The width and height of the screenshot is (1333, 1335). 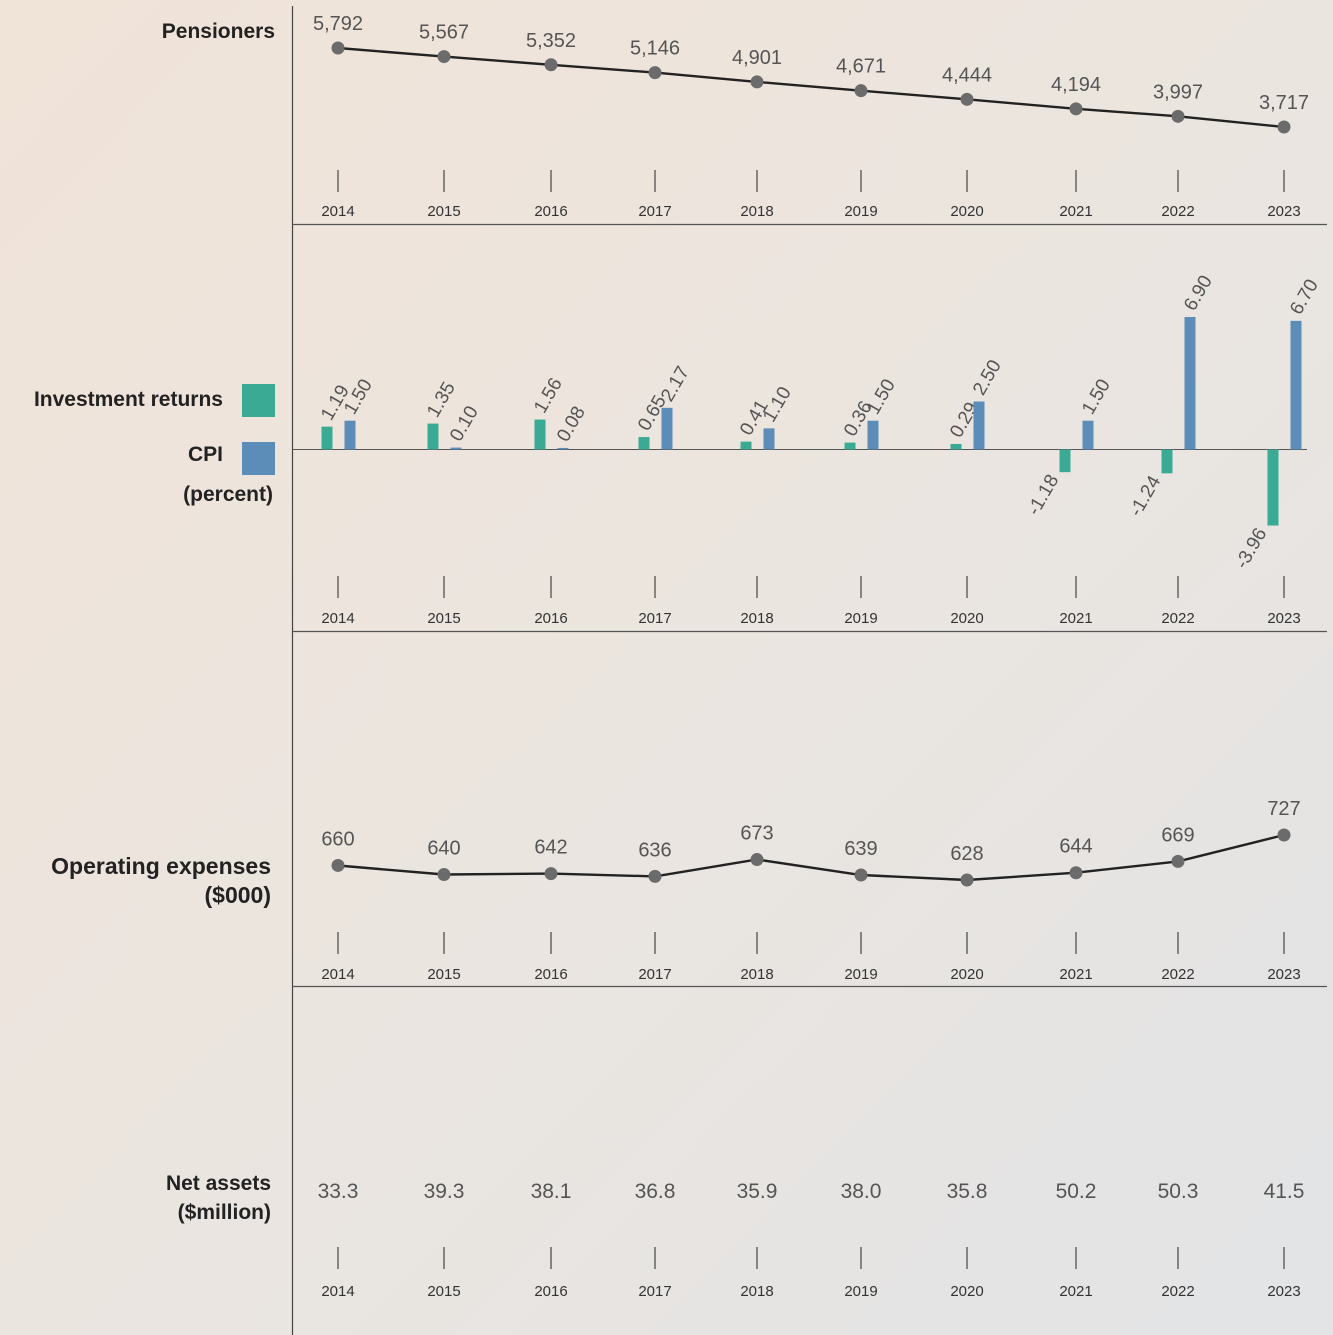 I want to click on net-assets-value: 50.2, so click(x=1076, y=1191).